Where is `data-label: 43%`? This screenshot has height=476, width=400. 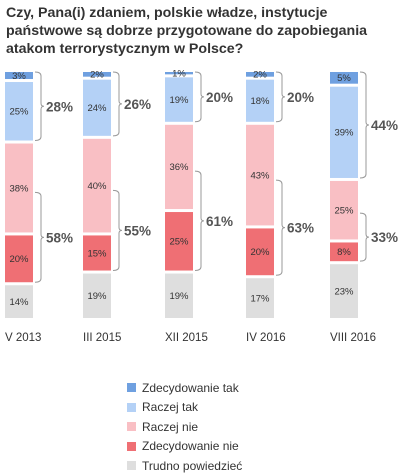 data-label: 43% is located at coordinates (260, 175).